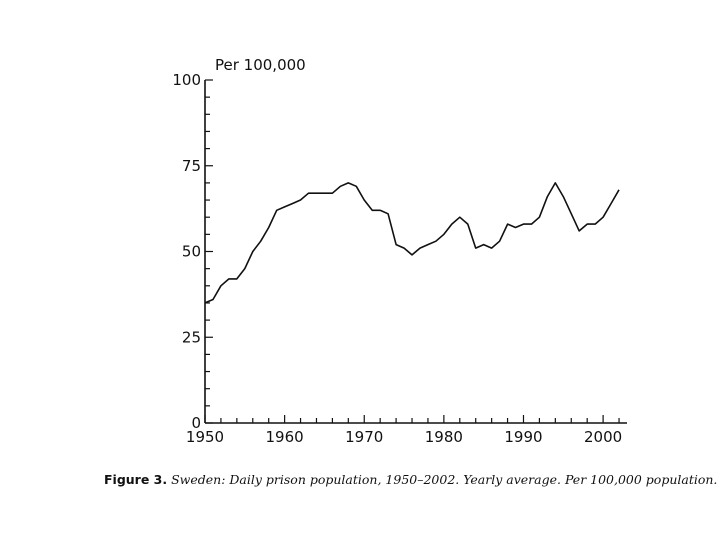 The width and height of the screenshot is (720, 540). What do you see at coordinates (285, 437) in the screenshot?
I see `x-tick-label: 1960` at bounding box center [285, 437].